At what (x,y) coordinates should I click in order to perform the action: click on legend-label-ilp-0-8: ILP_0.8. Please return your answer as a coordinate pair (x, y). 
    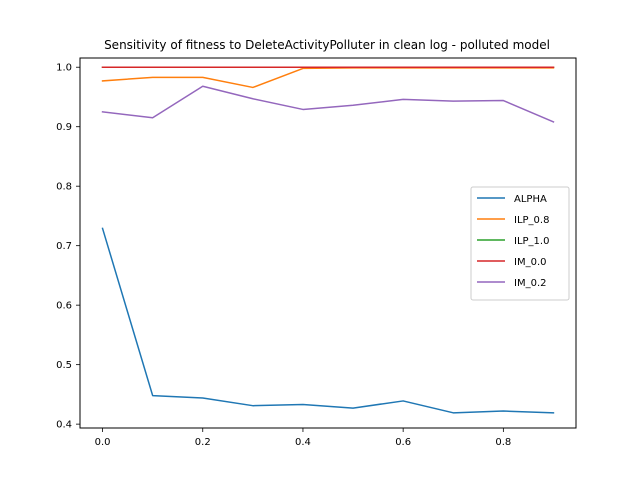
    Looking at the image, I should click on (531, 220).